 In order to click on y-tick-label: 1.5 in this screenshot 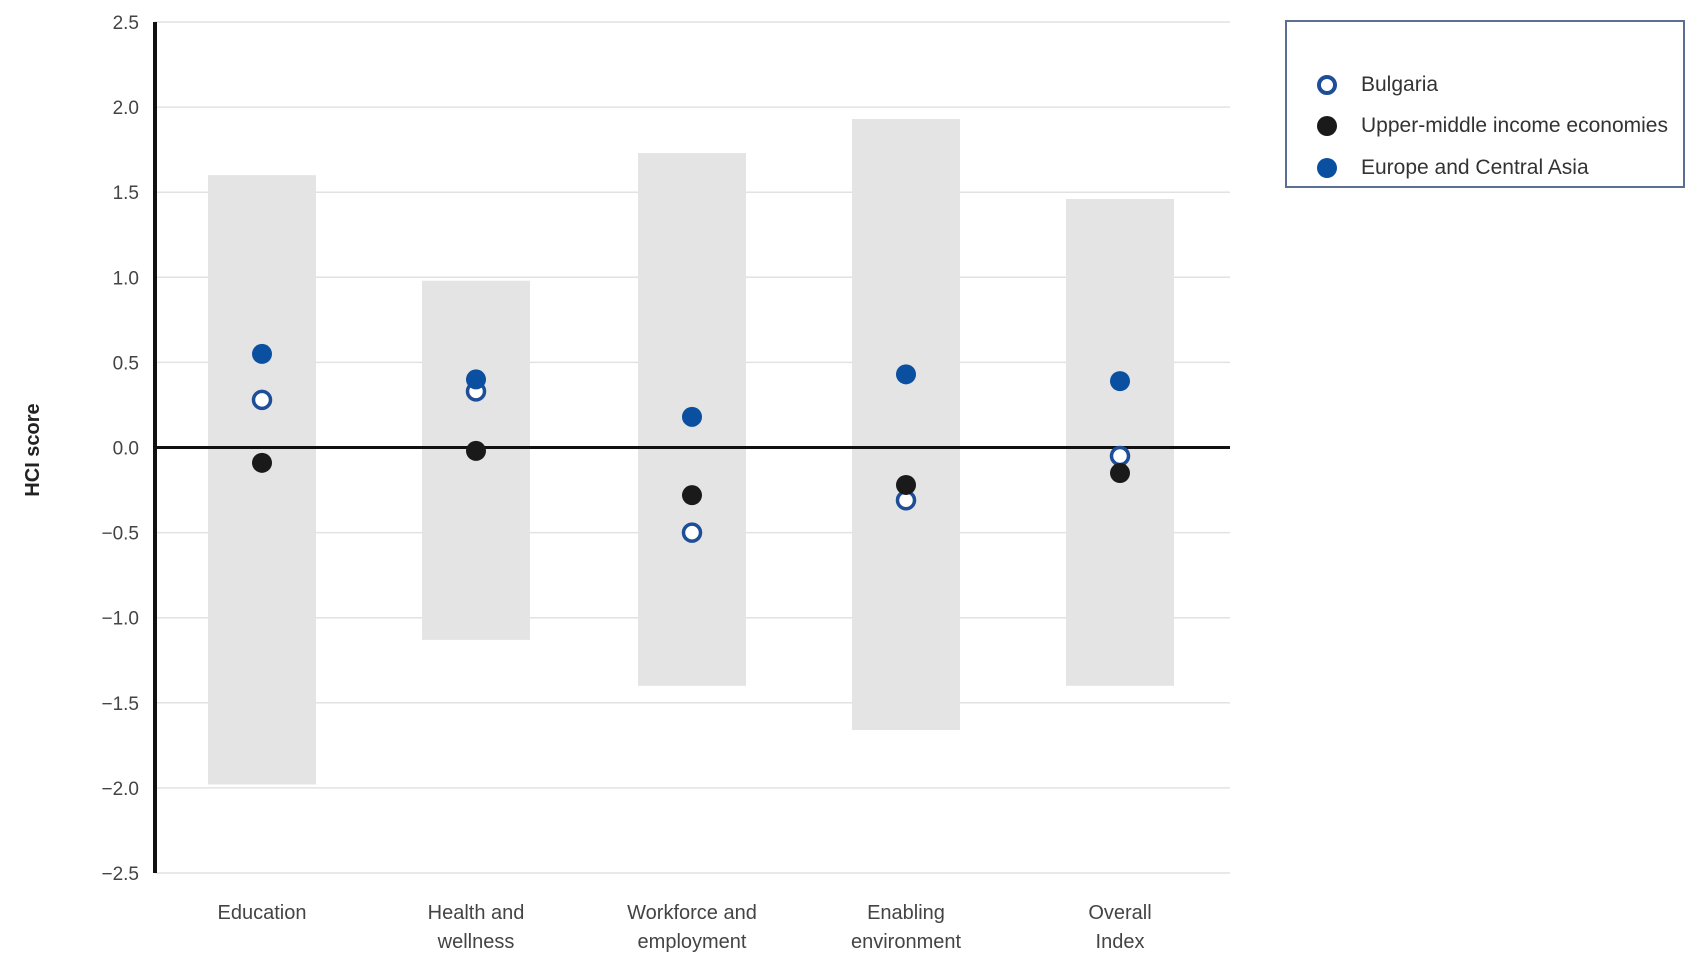, I will do `click(126, 193)`.